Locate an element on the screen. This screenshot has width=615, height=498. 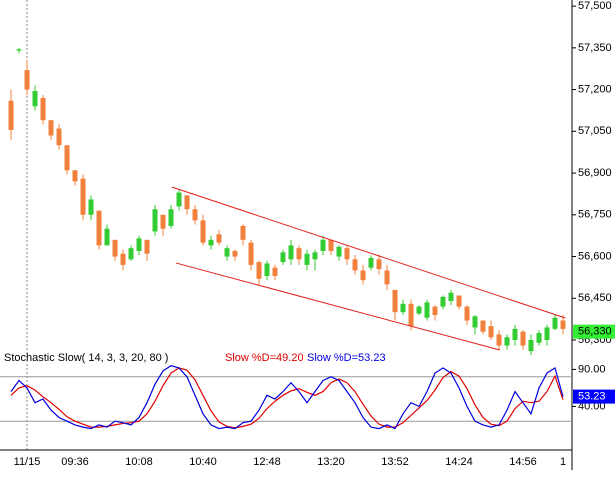
y-tick-label: 57,050 is located at coordinates (595, 131).